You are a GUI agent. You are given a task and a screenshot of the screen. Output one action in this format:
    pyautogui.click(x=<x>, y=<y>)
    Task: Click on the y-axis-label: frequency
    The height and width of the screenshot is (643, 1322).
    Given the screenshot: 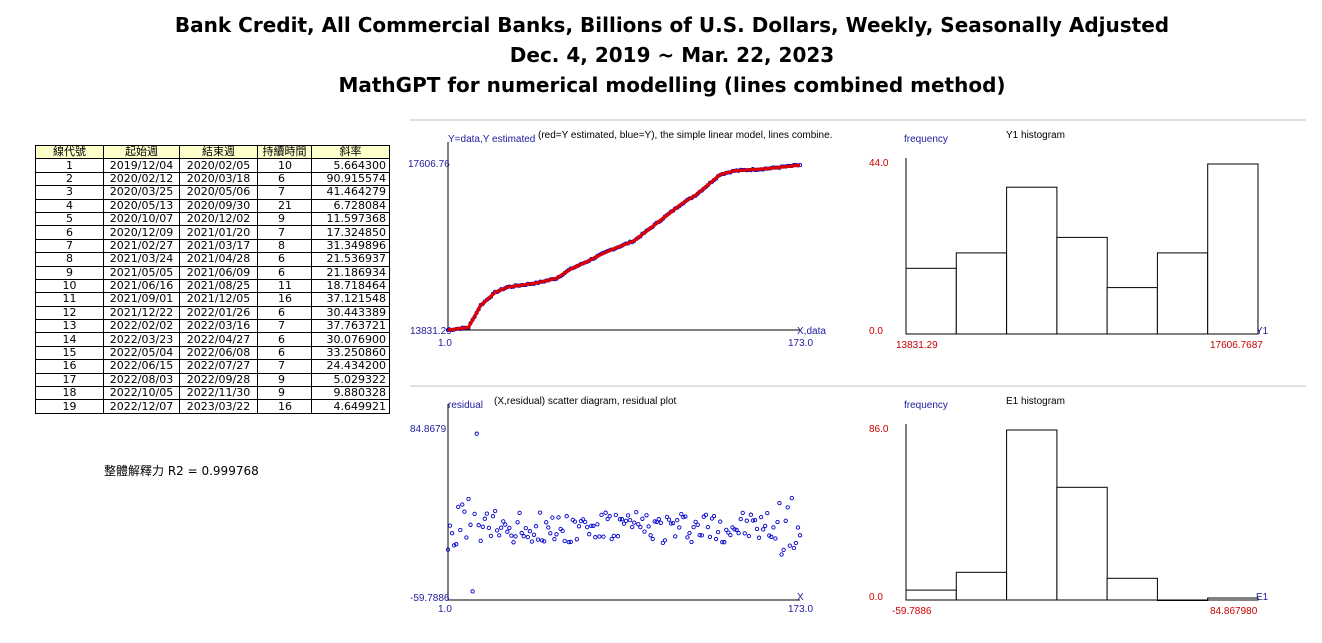 What is the action you would take?
    pyautogui.click(x=926, y=405)
    